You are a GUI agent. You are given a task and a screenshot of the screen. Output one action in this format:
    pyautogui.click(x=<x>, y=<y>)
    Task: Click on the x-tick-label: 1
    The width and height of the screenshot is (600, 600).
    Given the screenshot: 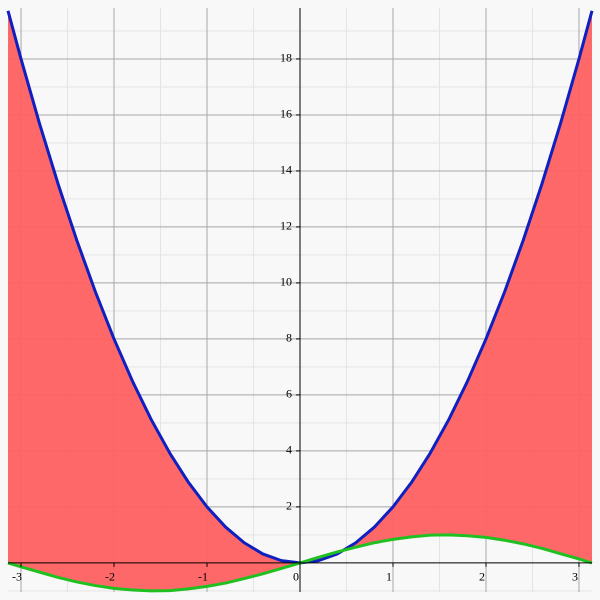 What is the action you would take?
    pyautogui.click(x=389, y=577)
    